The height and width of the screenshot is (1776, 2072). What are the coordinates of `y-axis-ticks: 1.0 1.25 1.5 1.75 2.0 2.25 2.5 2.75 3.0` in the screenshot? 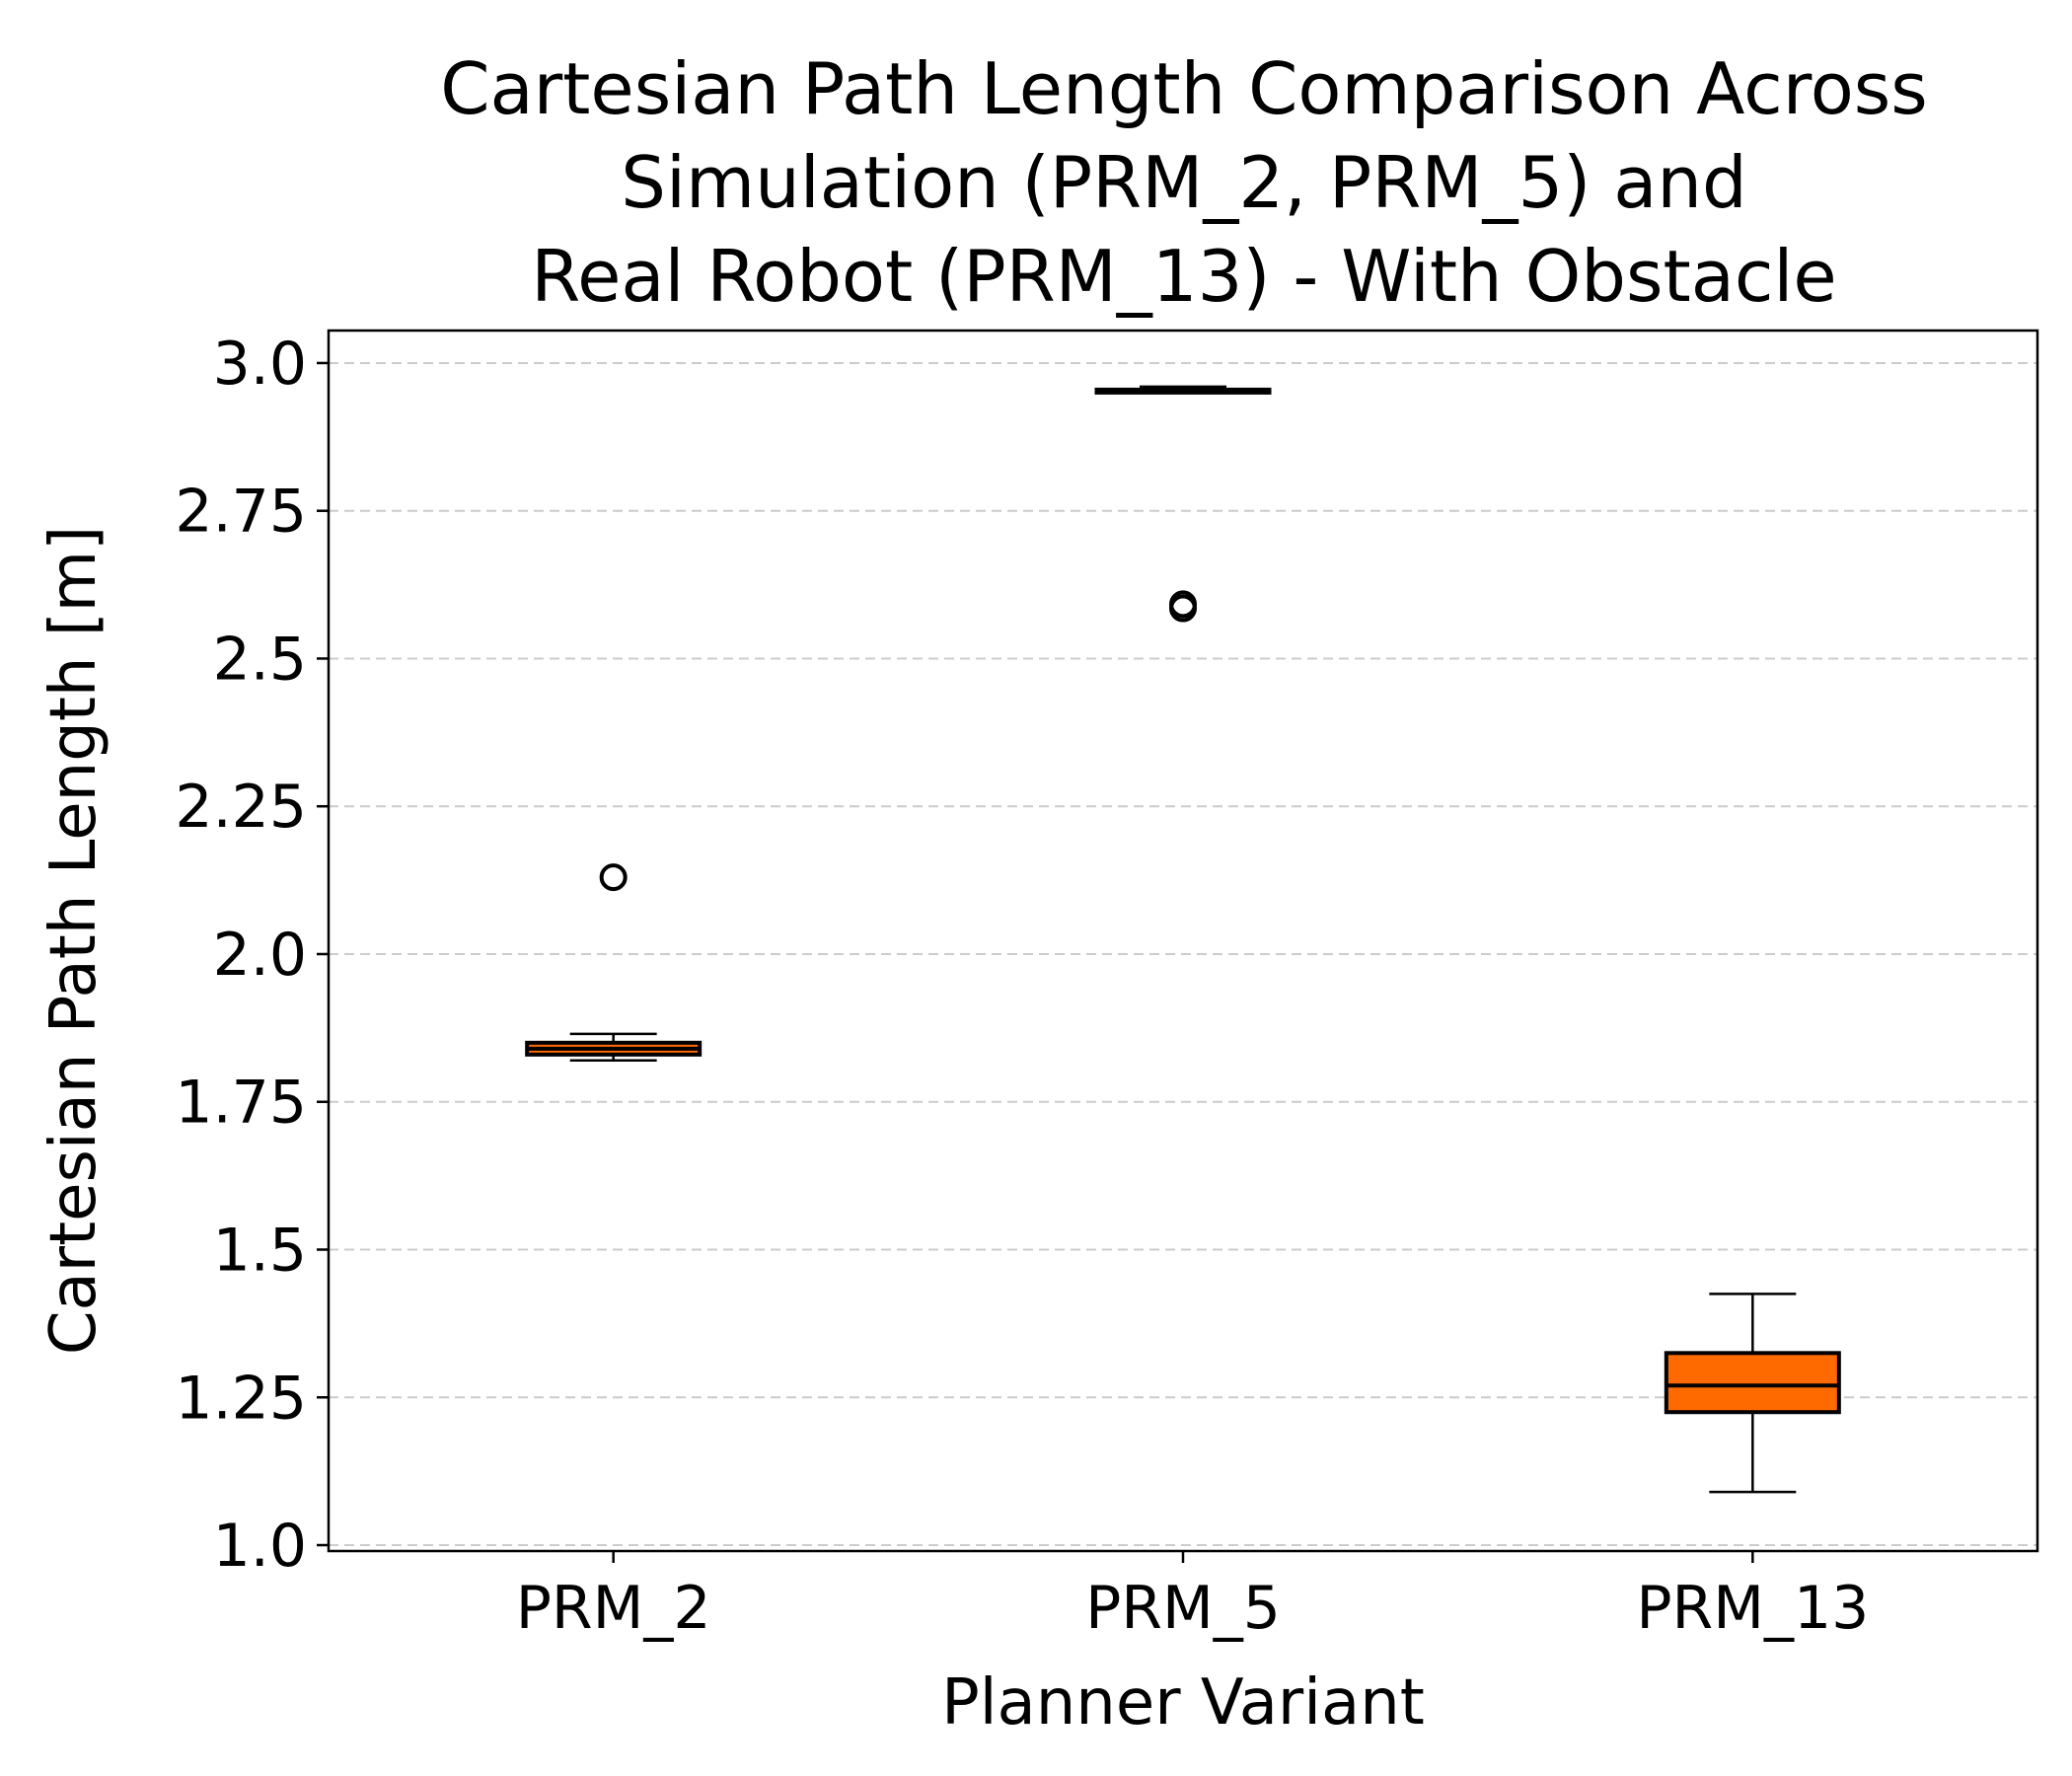 It's located at (252, 955).